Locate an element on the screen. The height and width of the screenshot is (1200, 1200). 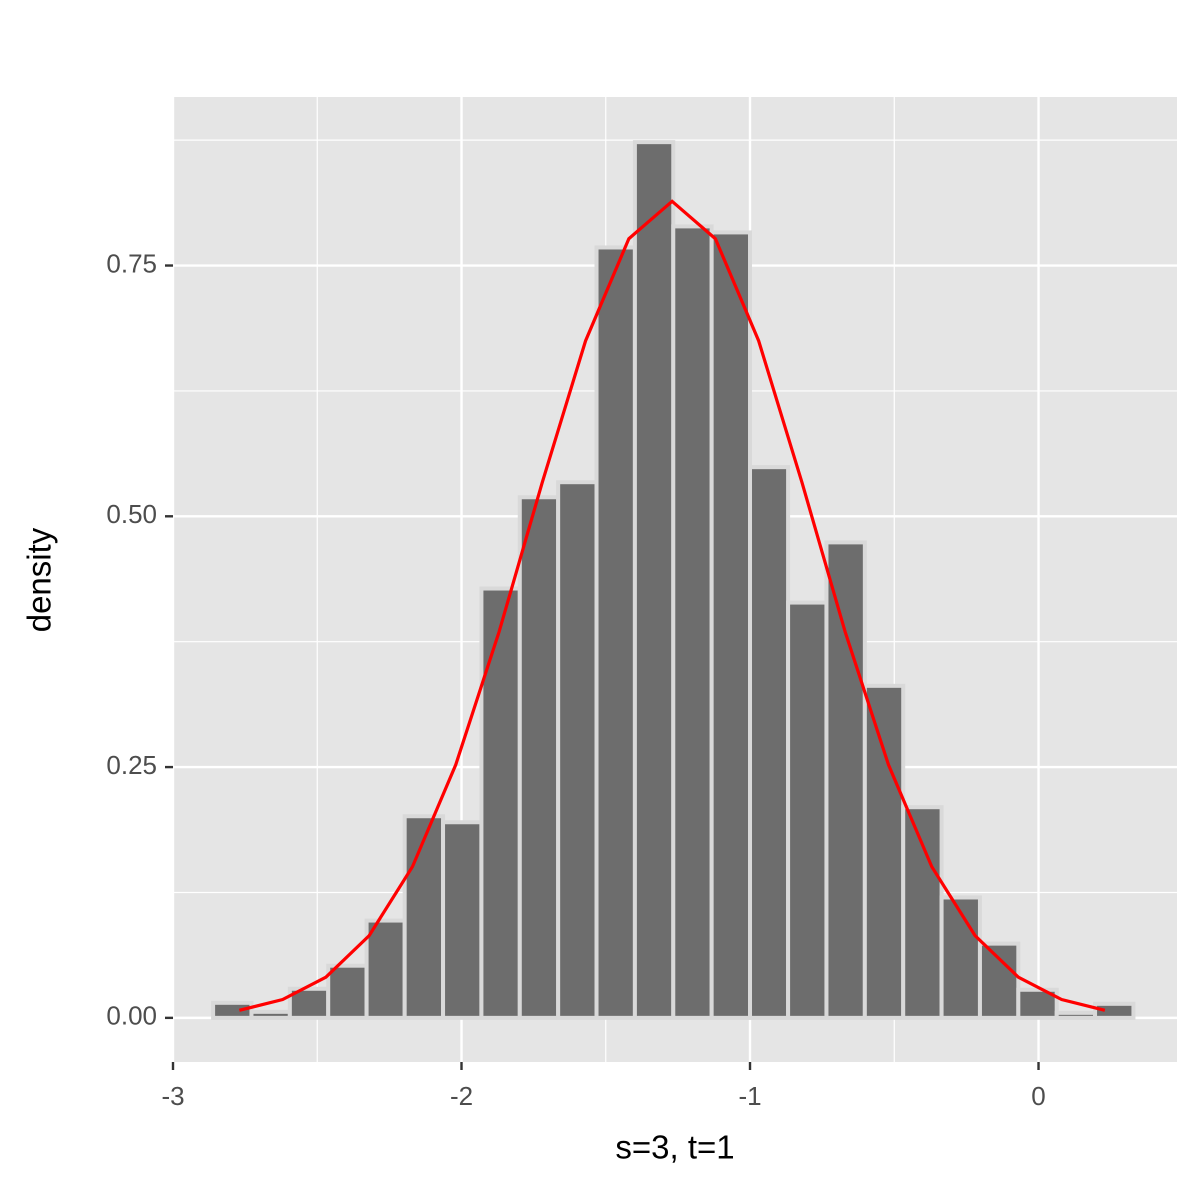
y-tick-label: 0.25 is located at coordinates (131, 765).